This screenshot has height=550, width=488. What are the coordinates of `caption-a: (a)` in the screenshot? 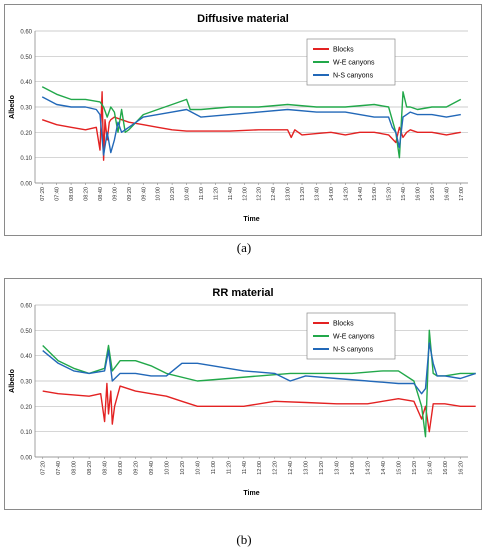 It's located at (244, 247).